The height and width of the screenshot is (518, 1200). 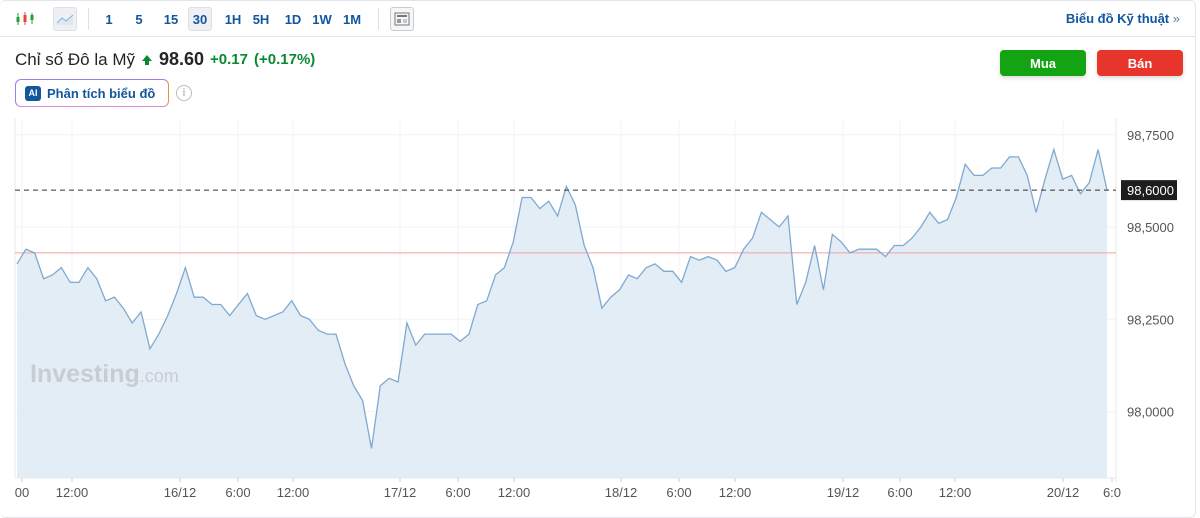 I want to click on interval-5H: 5H, so click(x=261, y=19).